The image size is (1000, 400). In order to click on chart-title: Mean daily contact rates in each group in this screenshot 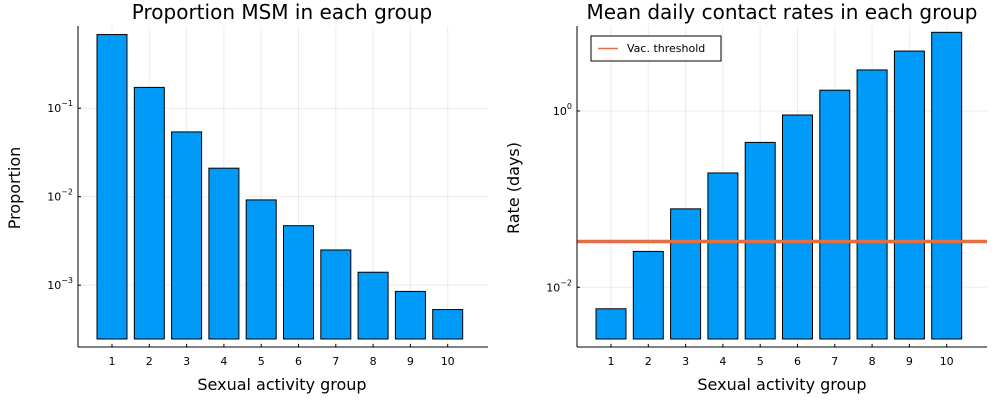, I will do `click(782, 12)`.